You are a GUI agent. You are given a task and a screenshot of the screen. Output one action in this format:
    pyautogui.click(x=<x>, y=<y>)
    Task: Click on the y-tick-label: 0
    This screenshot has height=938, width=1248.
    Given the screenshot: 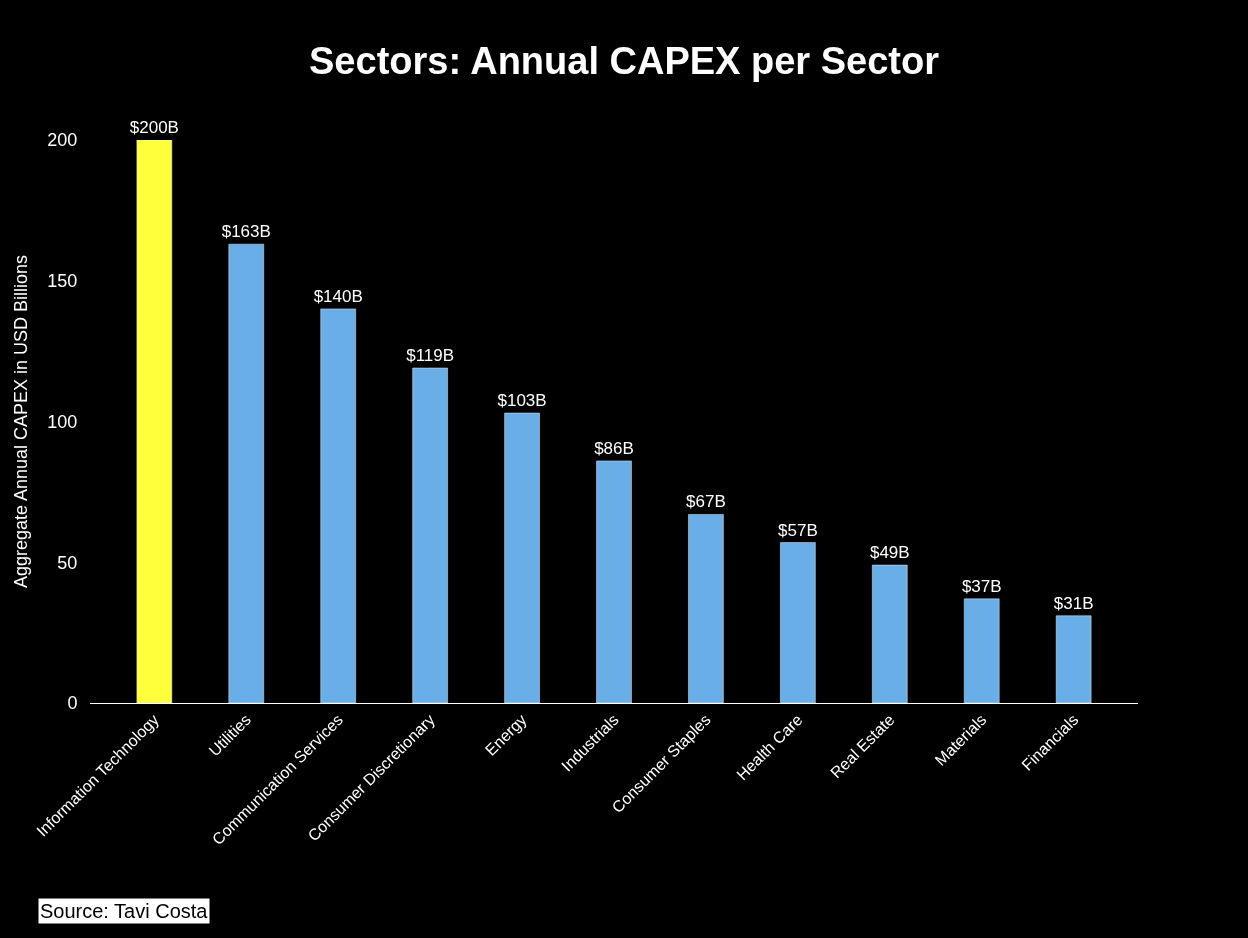 What is the action you would take?
    pyautogui.click(x=72, y=703)
    